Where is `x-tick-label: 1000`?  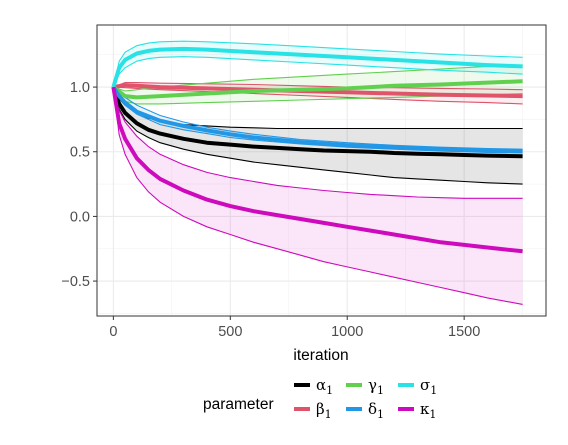
x-tick-label: 1000 is located at coordinates (347, 332).